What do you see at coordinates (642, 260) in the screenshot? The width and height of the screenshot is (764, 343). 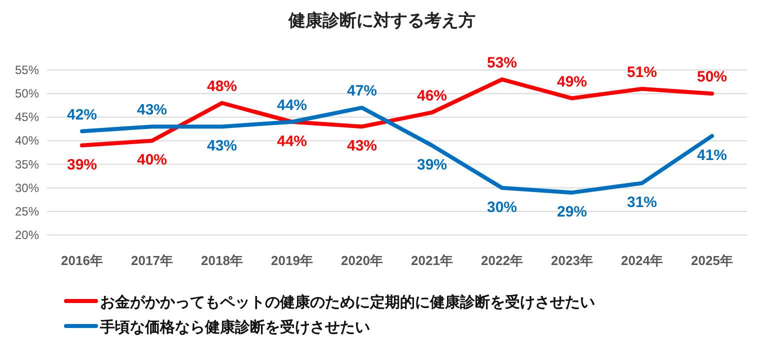 I see `x-tick-label: 2024年` at bounding box center [642, 260].